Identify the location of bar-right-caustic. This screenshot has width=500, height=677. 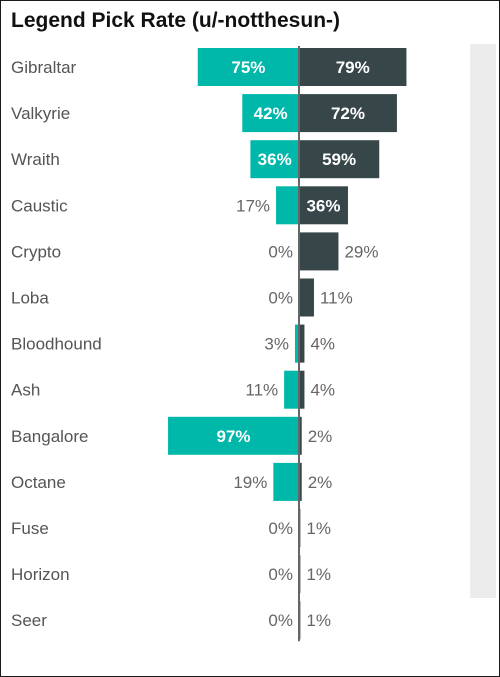
(323, 205).